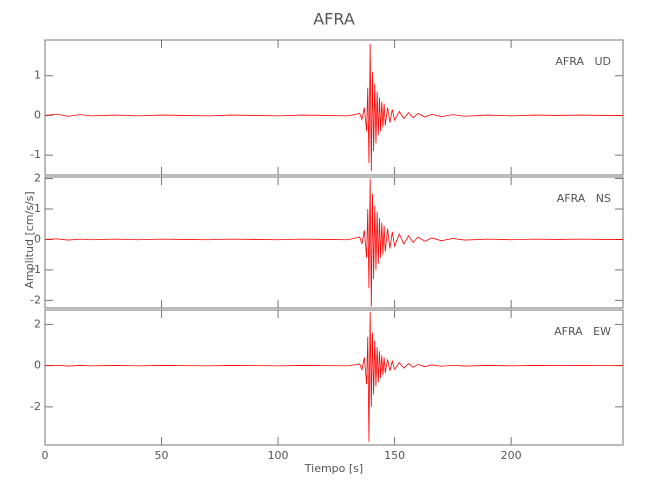 The image size is (650, 500). What do you see at coordinates (583, 61) in the screenshot?
I see `panel-label: AFRA UD` at bounding box center [583, 61].